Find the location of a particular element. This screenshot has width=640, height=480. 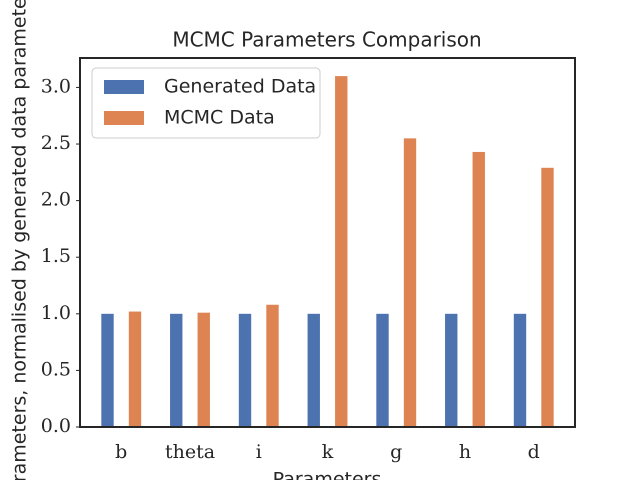

y-tick-label: 1.5 is located at coordinates (56, 256).